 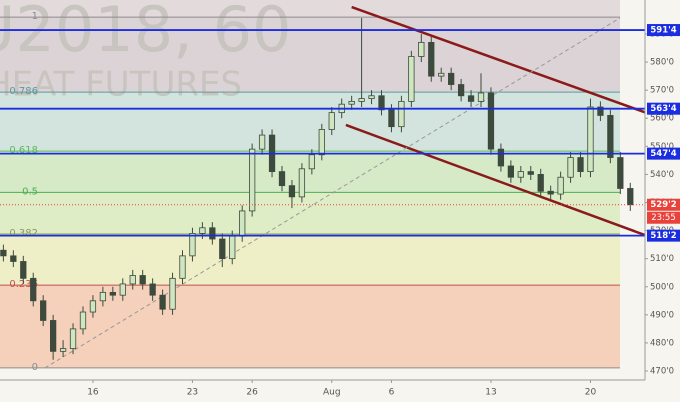 What do you see at coordinates (662, 119) in the screenshot?
I see `y-tick-label: 560'0` at bounding box center [662, 119].